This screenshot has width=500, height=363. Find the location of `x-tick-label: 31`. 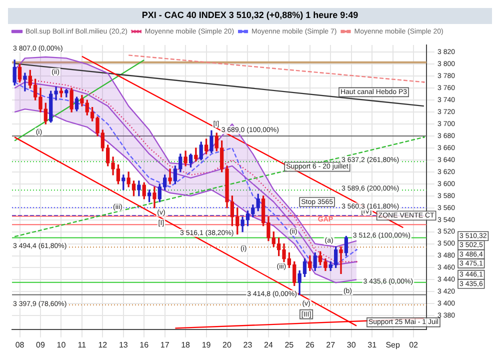

x-tick-label: 31 is located at coordinates (373, 345).